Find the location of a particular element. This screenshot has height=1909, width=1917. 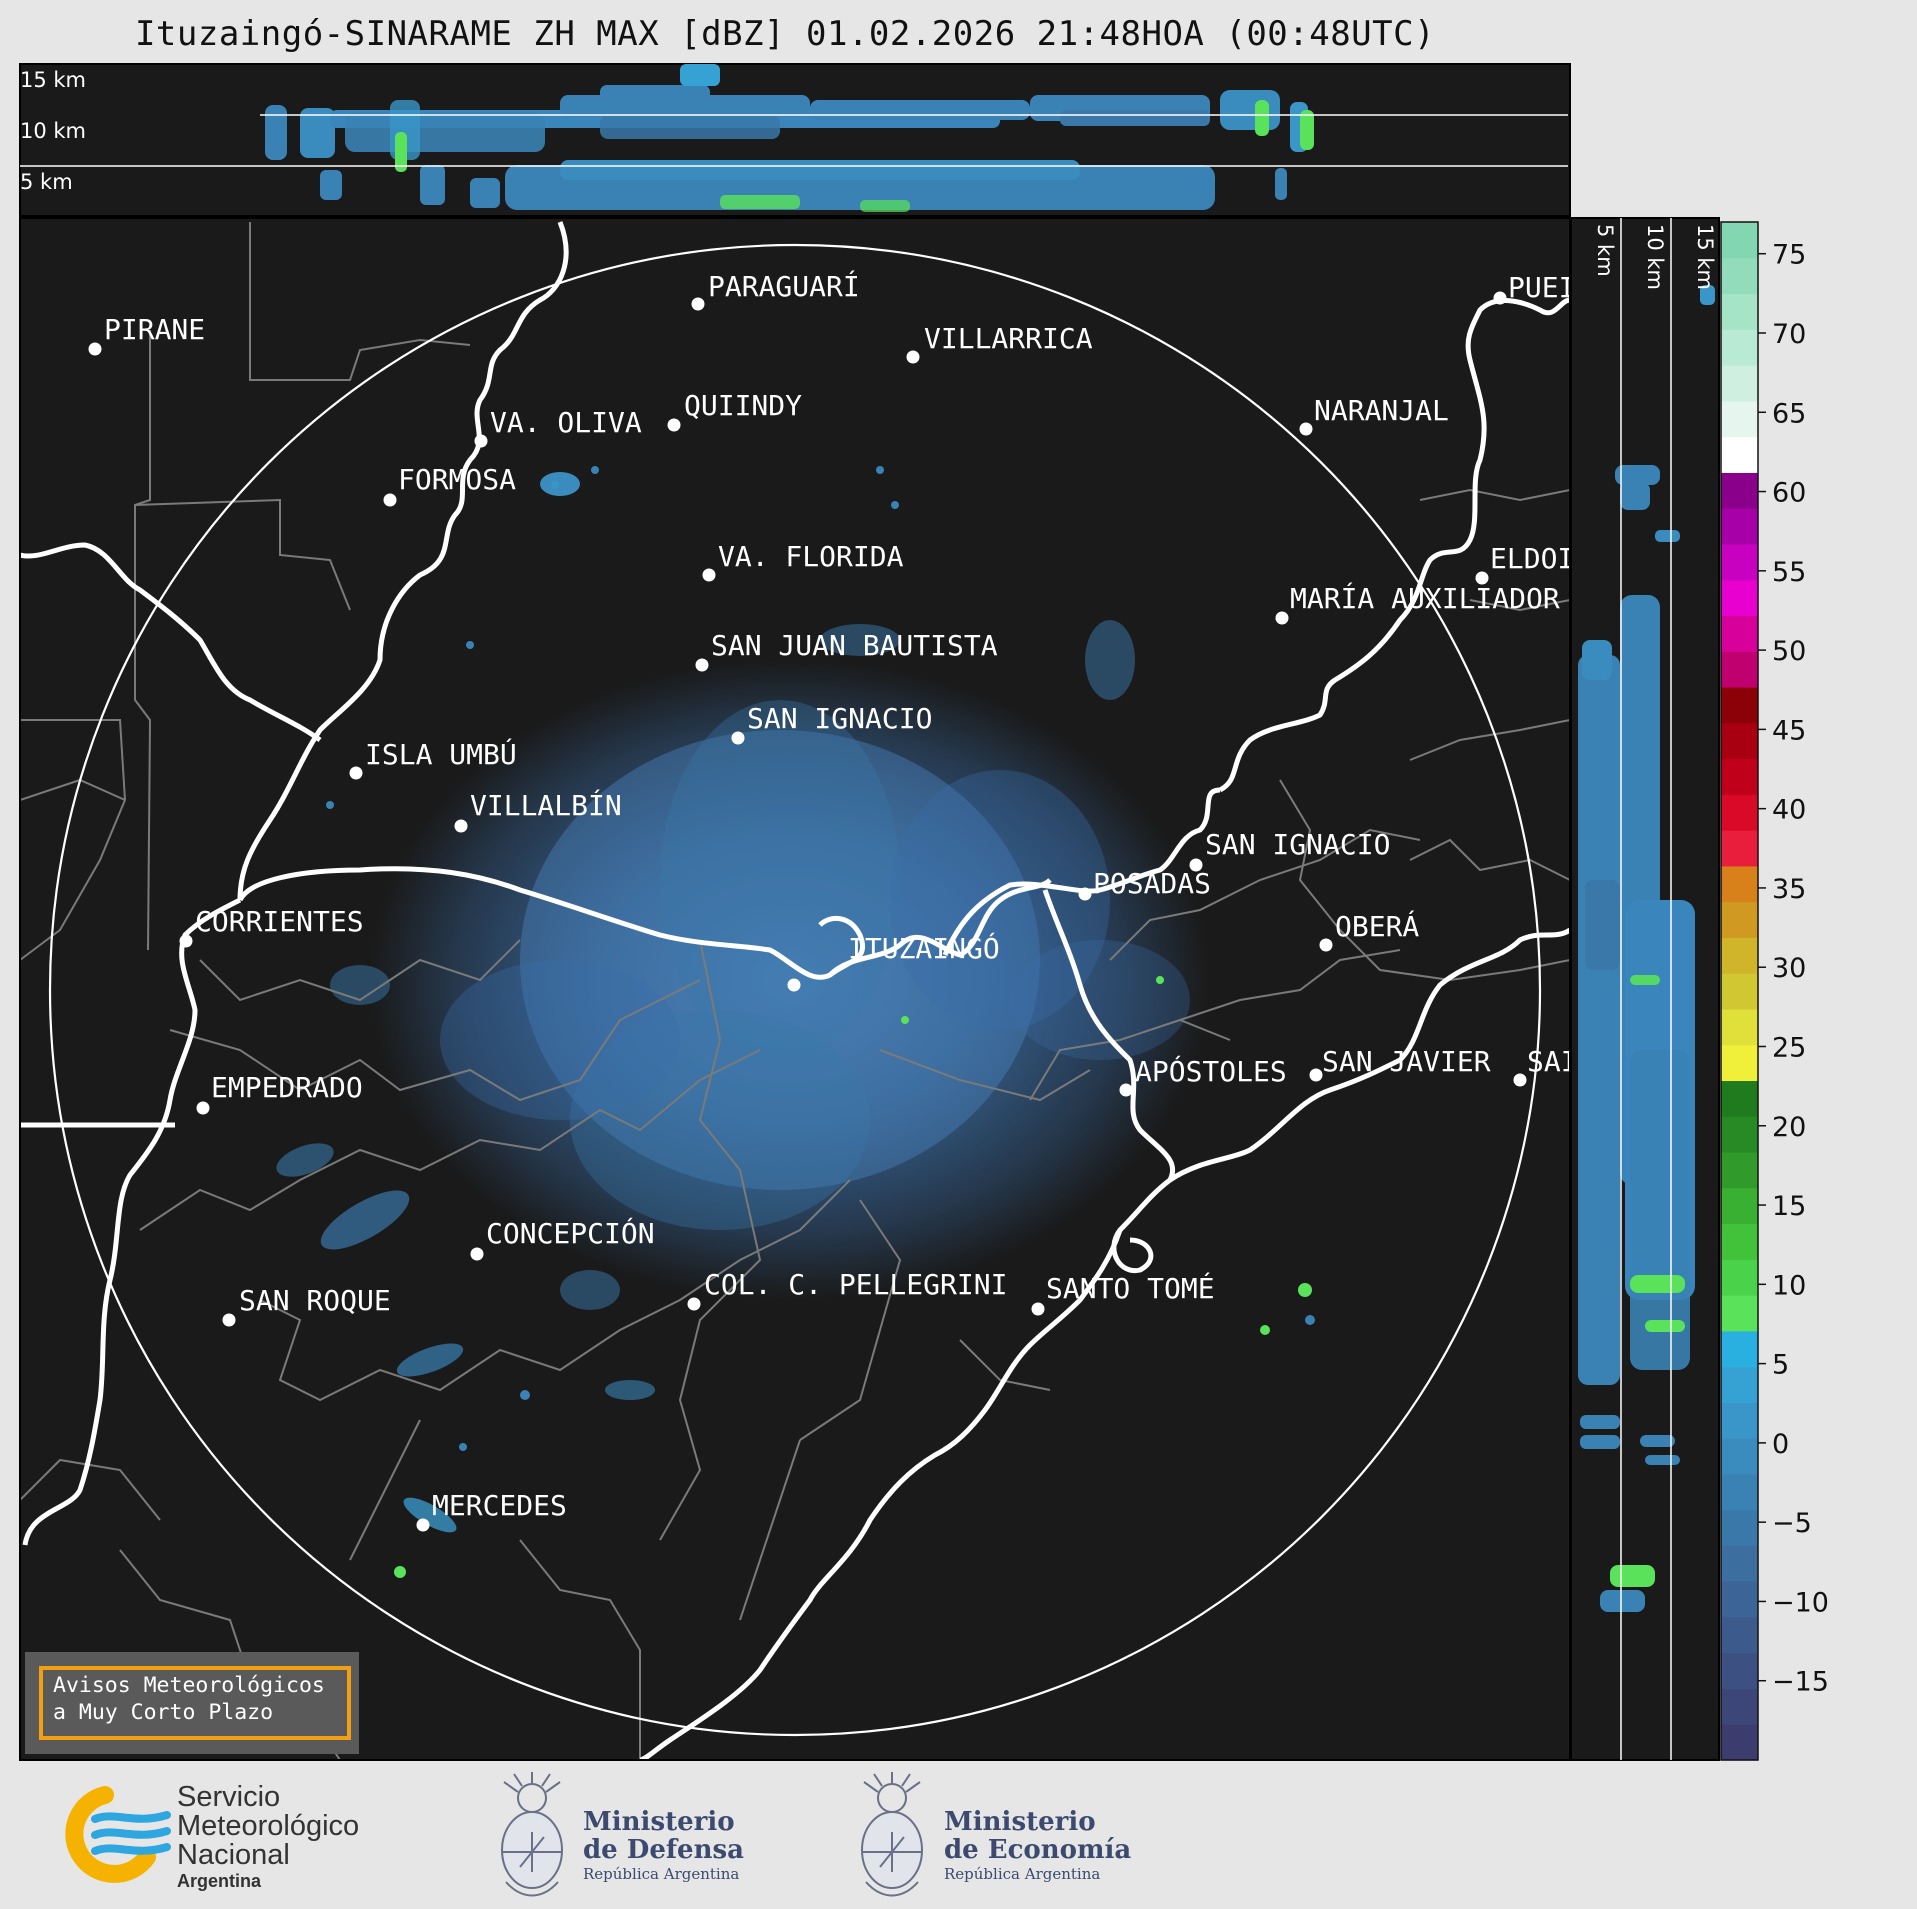

city-marker: CORRIENTES is located at coordinates (271, 926).